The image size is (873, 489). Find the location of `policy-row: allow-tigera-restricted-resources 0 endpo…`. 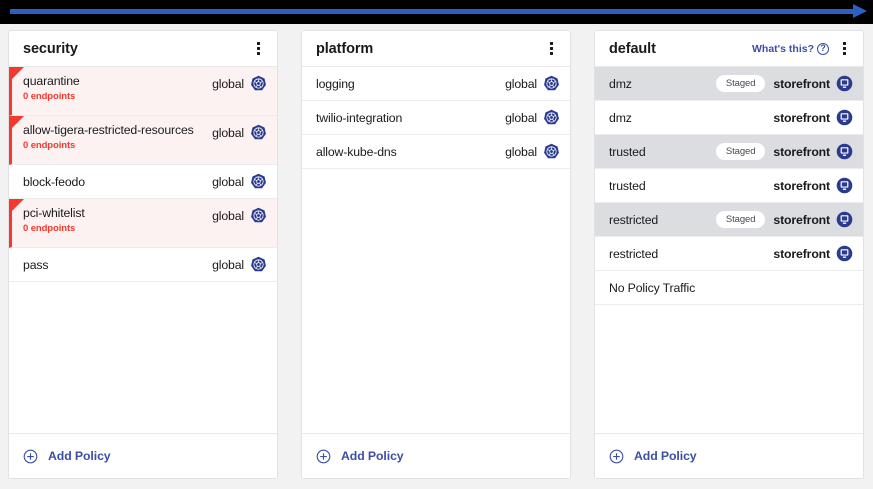

policy-row: allow-tigera-restricted-resources 0 endpo… is located at coordinates (143, 140).